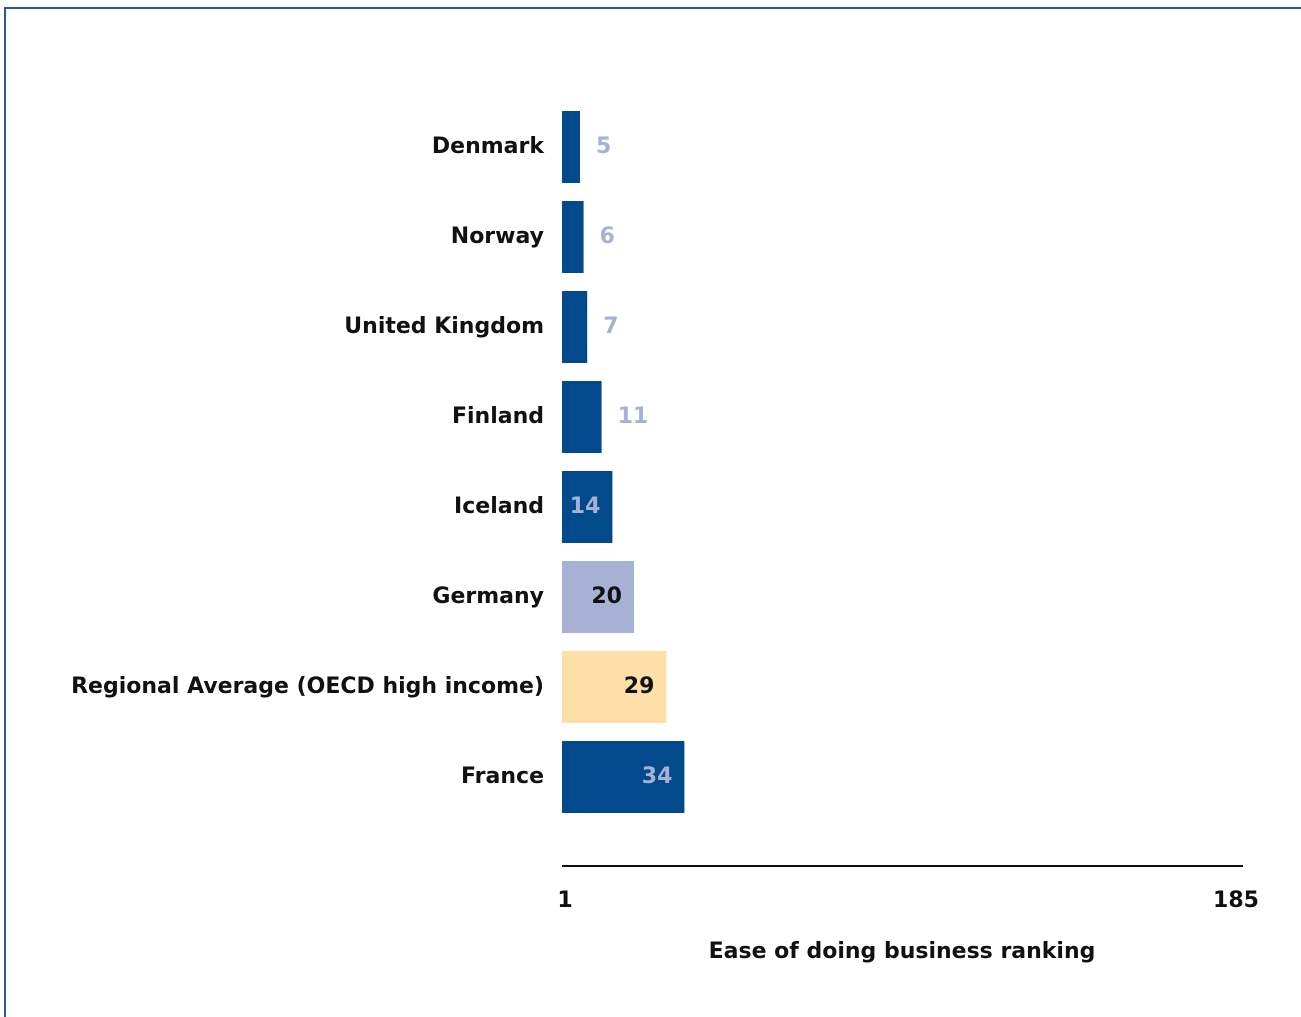  What do you see at coordinates (307, 686) in the screenshot?
I see `category-label-regional-average-oecd-high-income: Regional Average (OECD high income)` at bounding box center [307, 686].